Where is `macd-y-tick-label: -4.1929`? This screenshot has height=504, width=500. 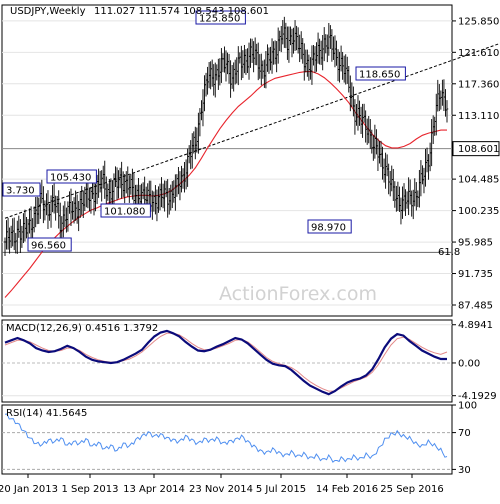 macd-y-tick-label: -4.1929 is located at coordinates (477, 396).